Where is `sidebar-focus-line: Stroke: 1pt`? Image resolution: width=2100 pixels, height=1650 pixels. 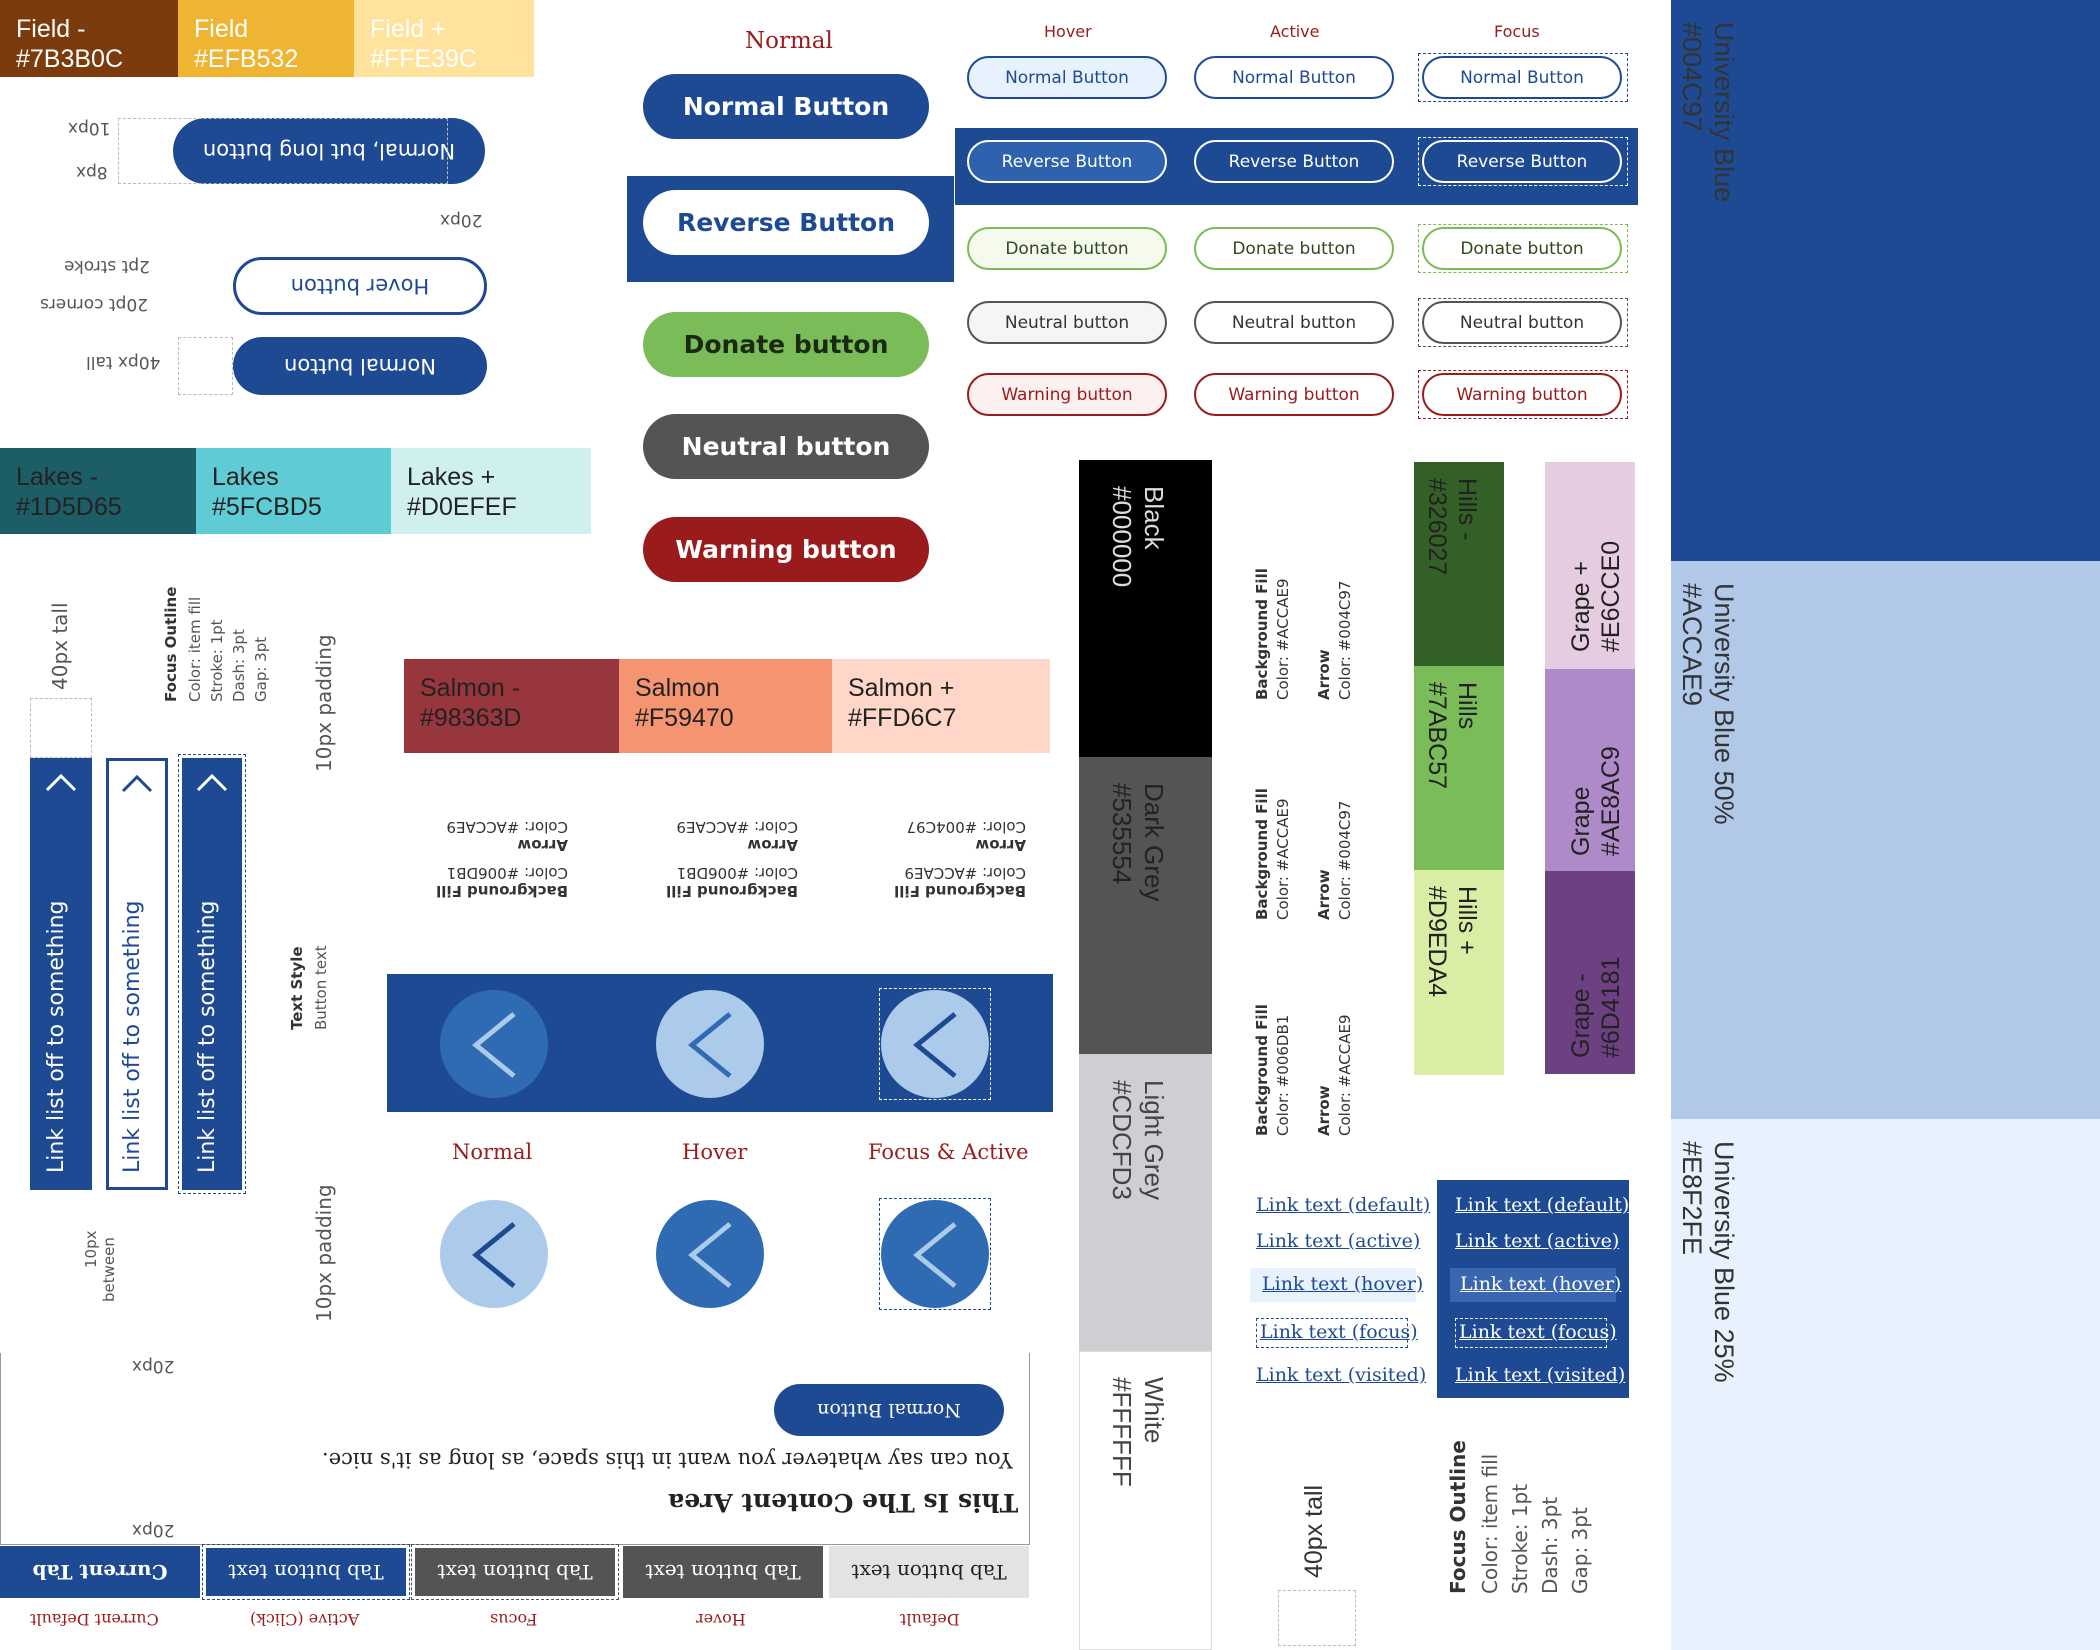 sidebar-focus-line: Stroke: 1pt is located at coordinates (217, 660).